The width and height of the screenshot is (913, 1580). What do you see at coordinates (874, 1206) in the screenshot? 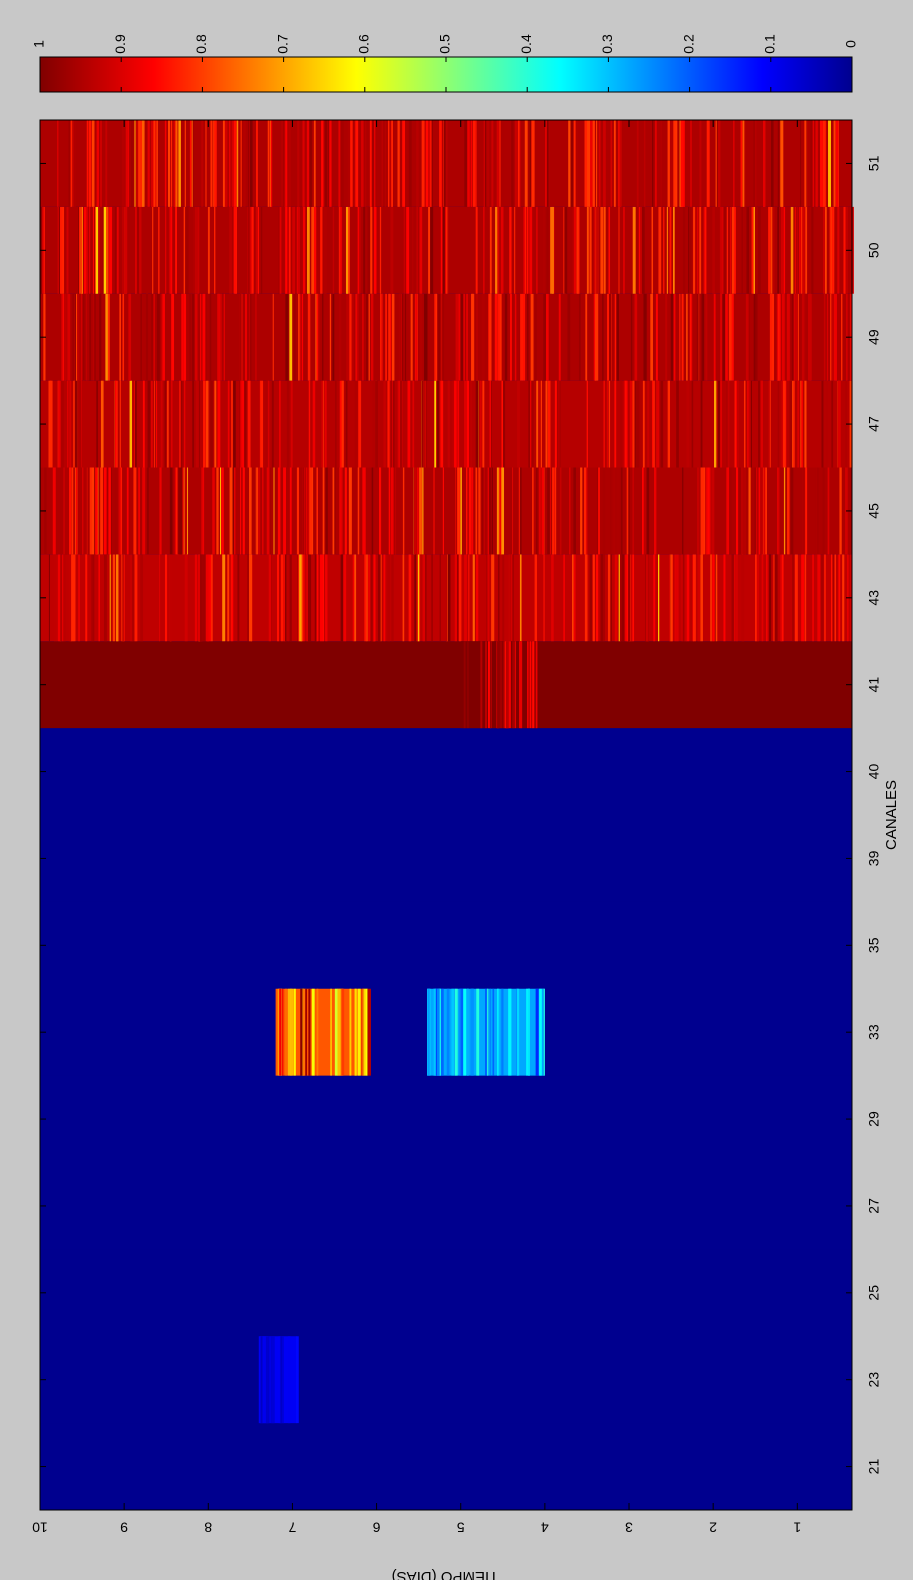
I see `x-tick-label: 27` at bounding box center [874, 1206].